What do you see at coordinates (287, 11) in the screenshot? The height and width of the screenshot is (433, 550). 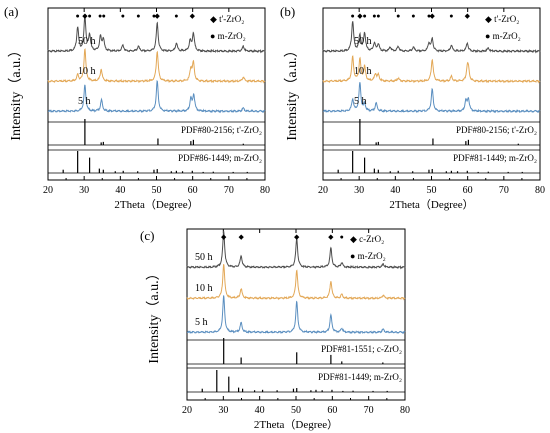 I see `panel-label: (b)` at bounding box center [287, 11].